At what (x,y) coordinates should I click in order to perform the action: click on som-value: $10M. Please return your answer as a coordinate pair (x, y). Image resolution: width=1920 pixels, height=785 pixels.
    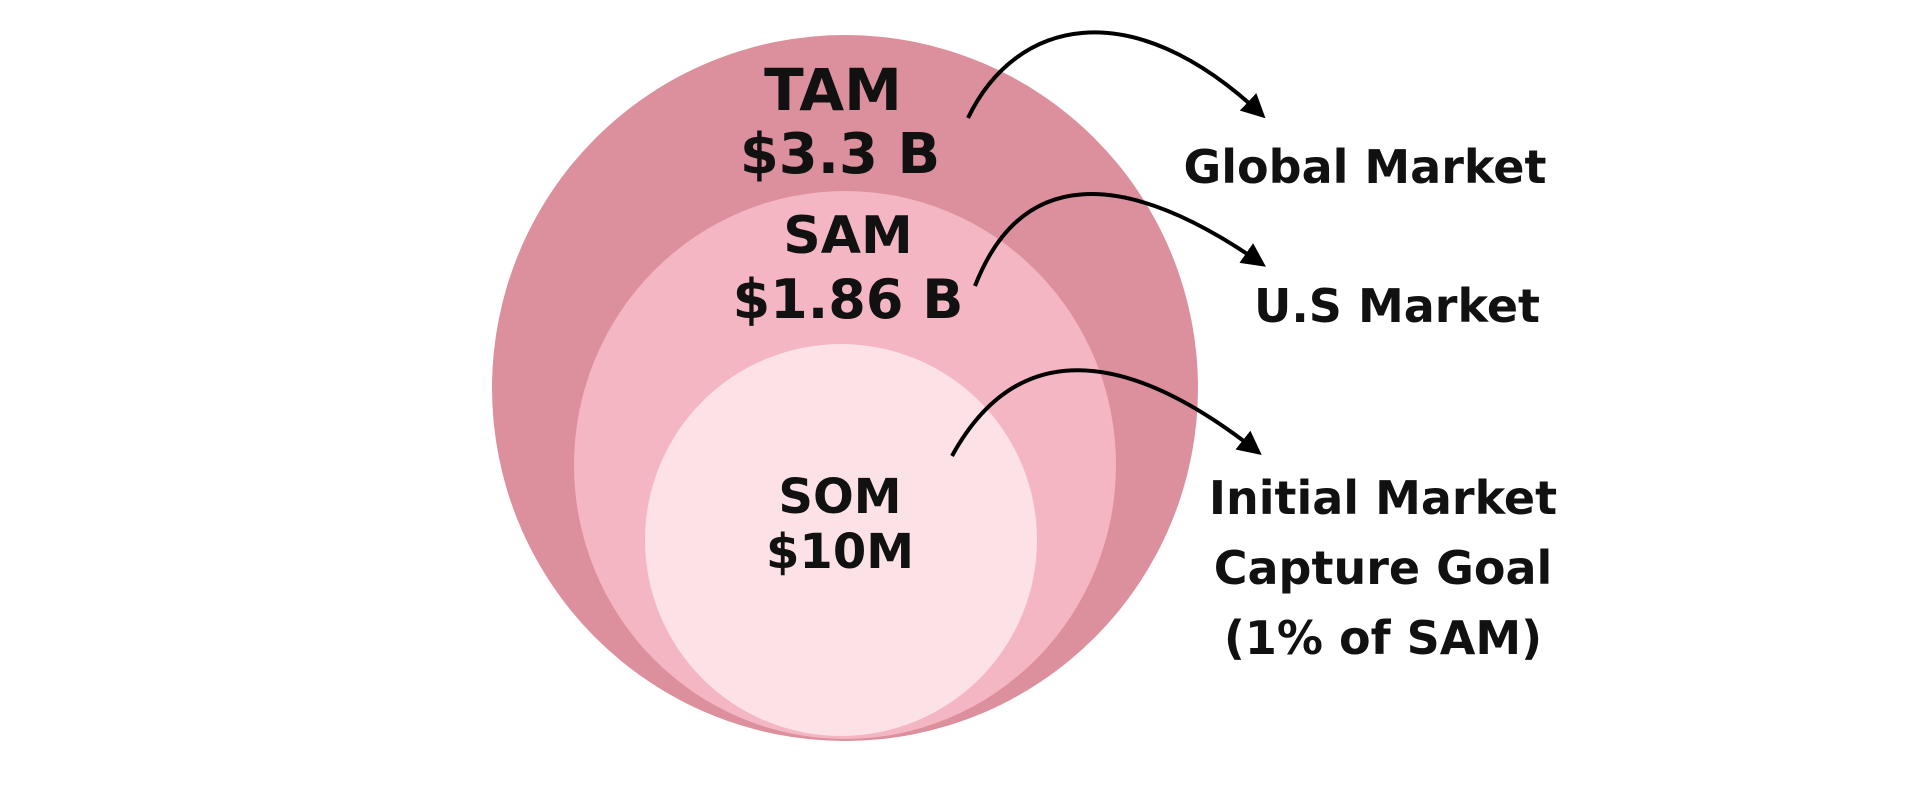
    Looking at the image, I should click on (840, 552).